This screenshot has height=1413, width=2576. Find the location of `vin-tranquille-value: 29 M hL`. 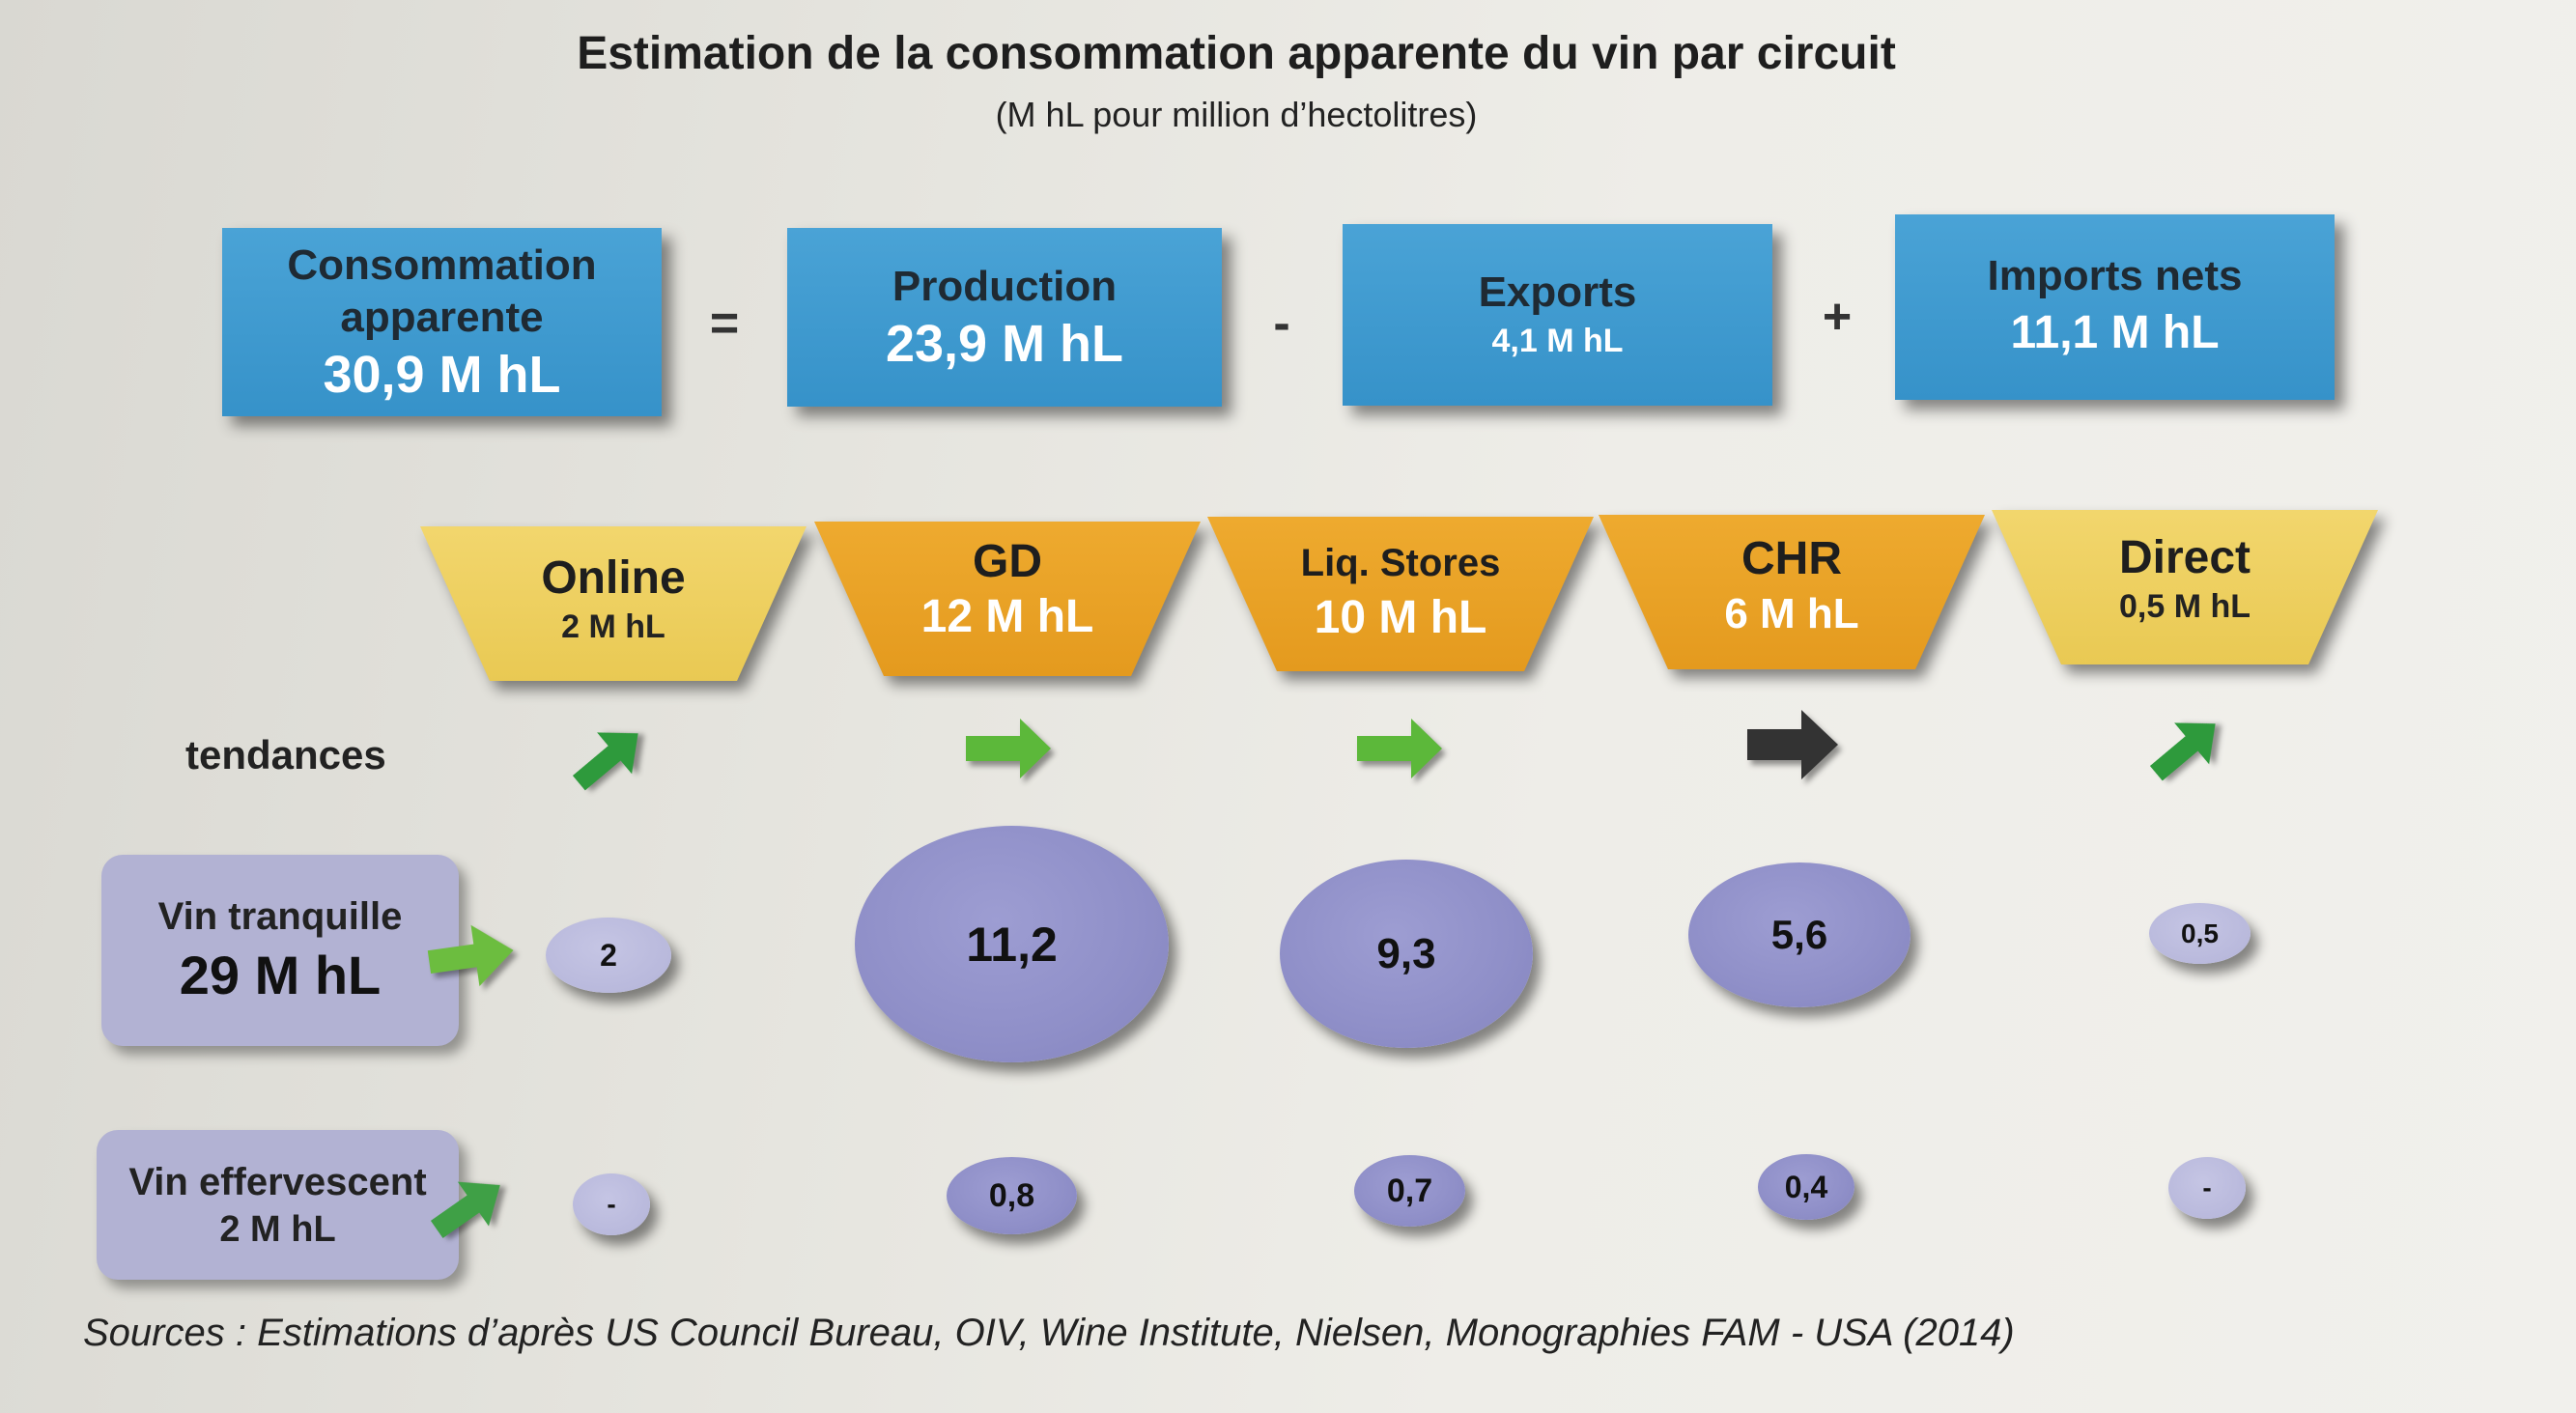

vin-tranquille-value: 29 M hL is located at coordinates (280, 975).